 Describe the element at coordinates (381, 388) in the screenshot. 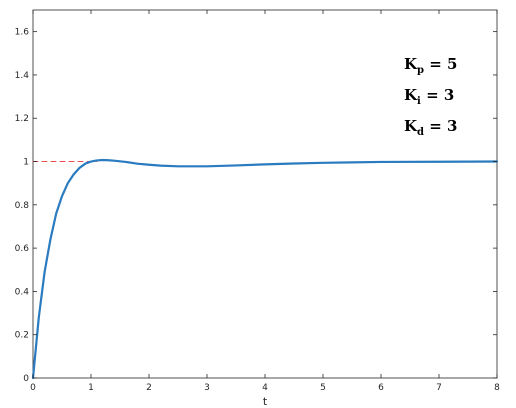

I see `x-tick-label: 6` at that location.